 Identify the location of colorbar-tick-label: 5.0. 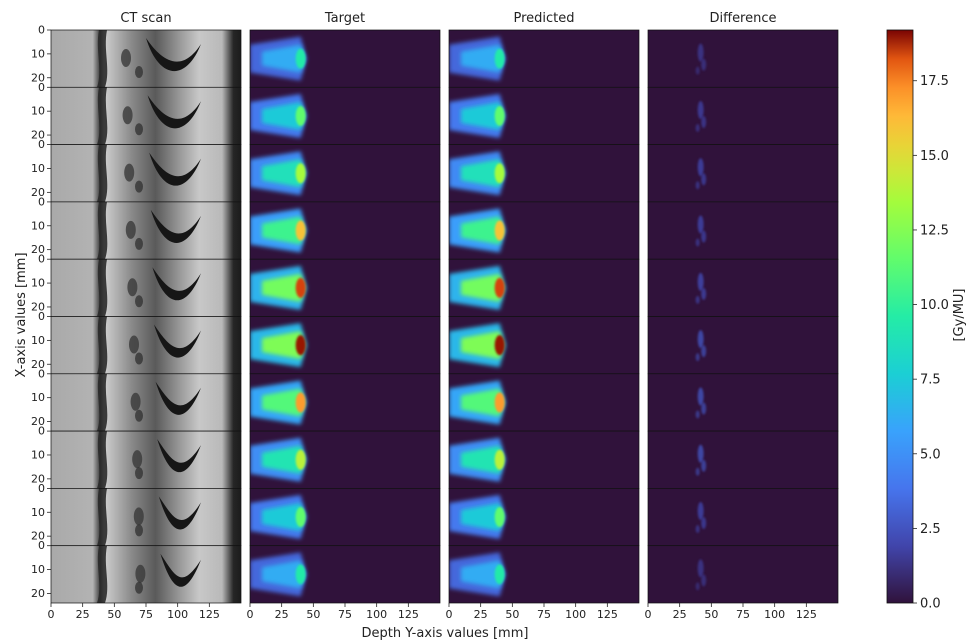
(930, 454).